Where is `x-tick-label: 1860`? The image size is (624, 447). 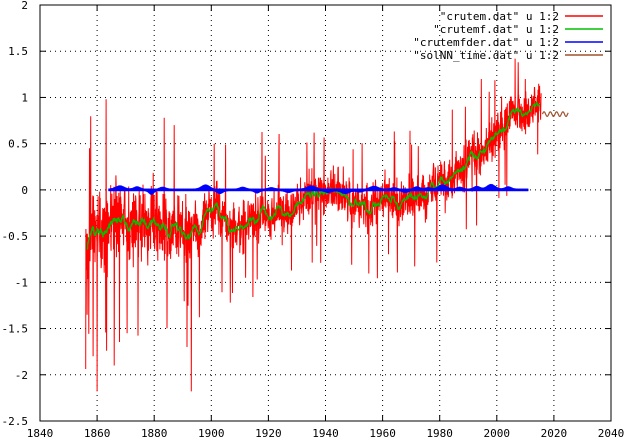
x-tick-label: 1860 is located at coordinates (97, 433).